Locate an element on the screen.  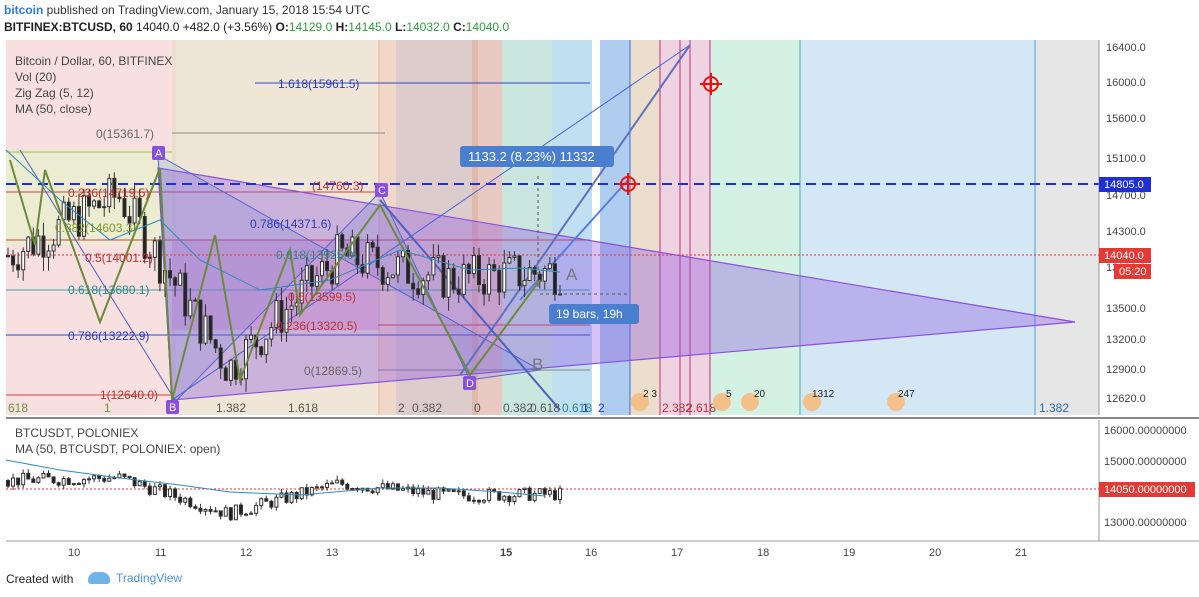
time-tick: 20 is located at coordinates (935, 553).